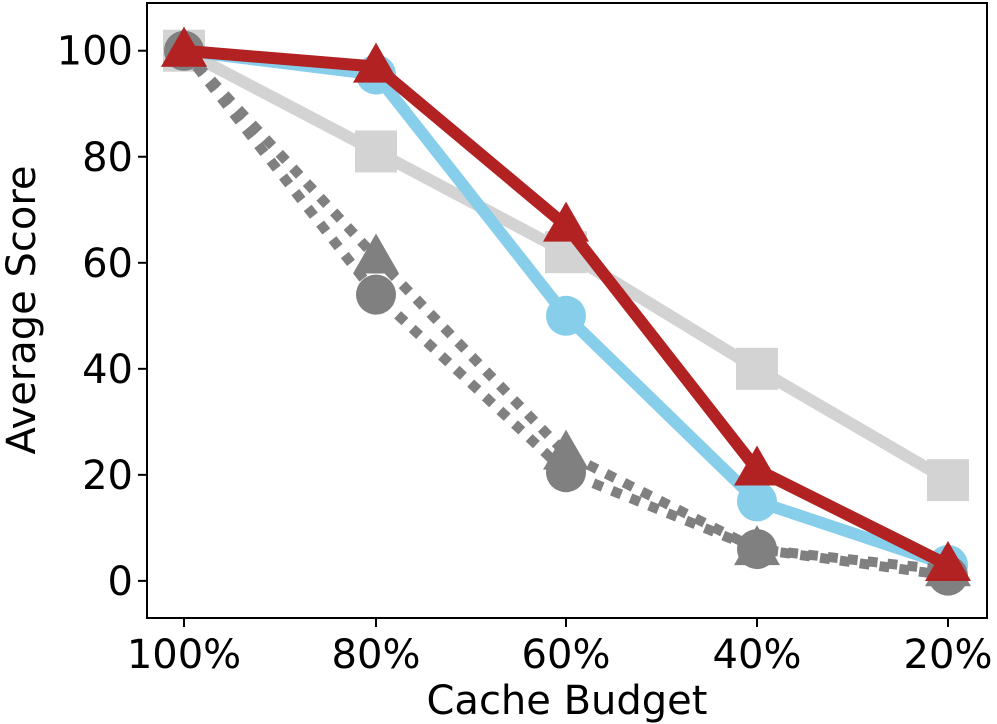 This screenshot has height=724, width=997. I want to click on x-tick-label: 40%, so click(757, 655).